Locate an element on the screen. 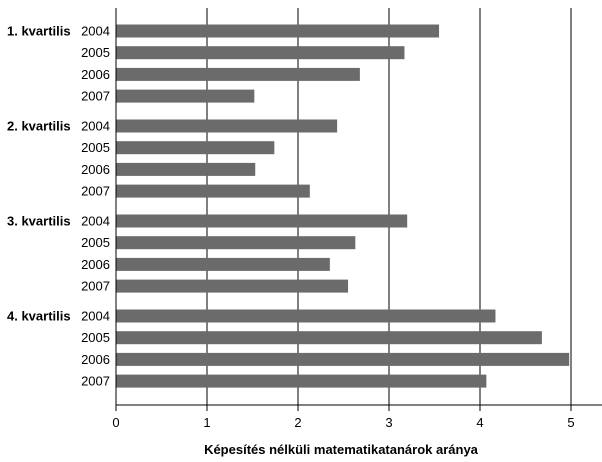 The height and width of the screenshot is (462, 602). bar-3-2006 is located at coordinates (223, 264).